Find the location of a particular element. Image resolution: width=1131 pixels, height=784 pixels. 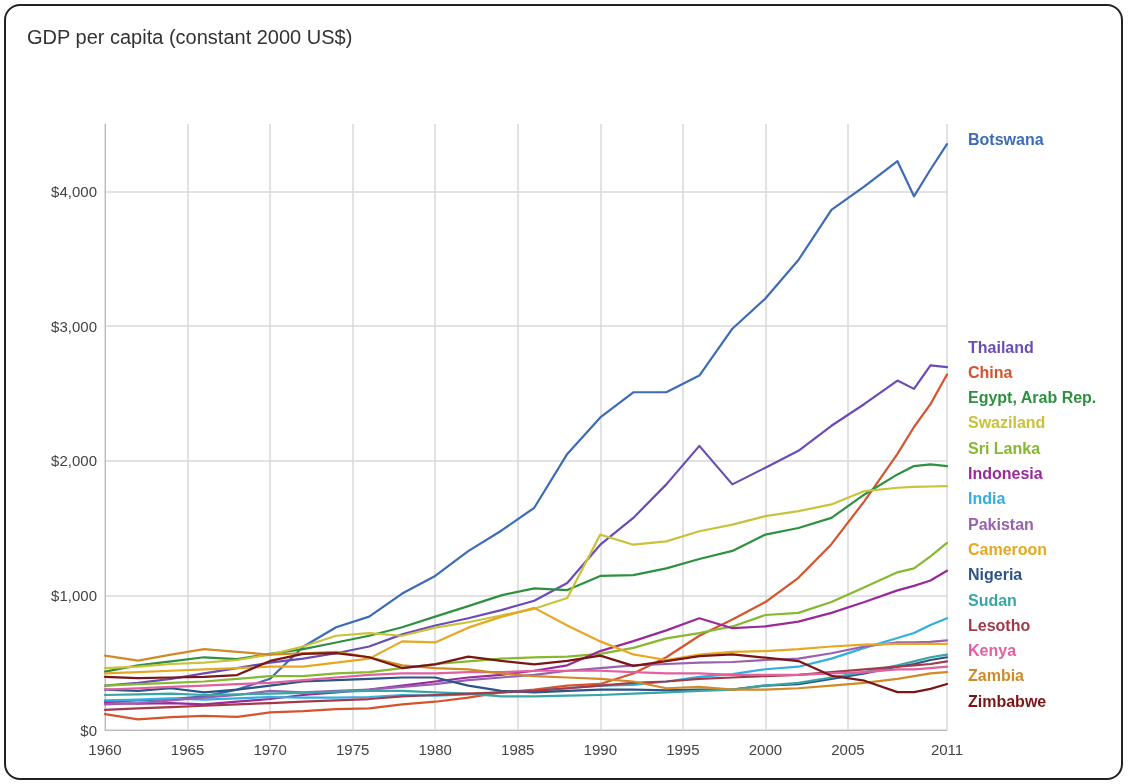

text: Egypt, Arab Rep. is located at coordinates (1032, 398).